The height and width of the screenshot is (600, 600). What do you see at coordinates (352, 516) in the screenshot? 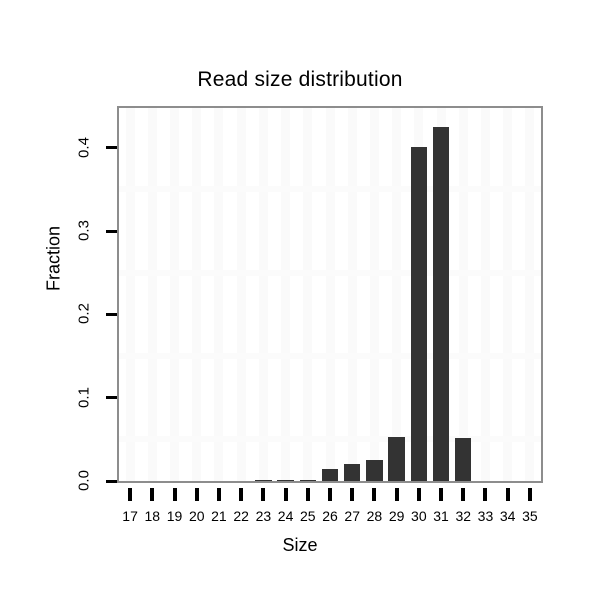
I see `x-tick-label: 27` at bounding box center [352, 516].